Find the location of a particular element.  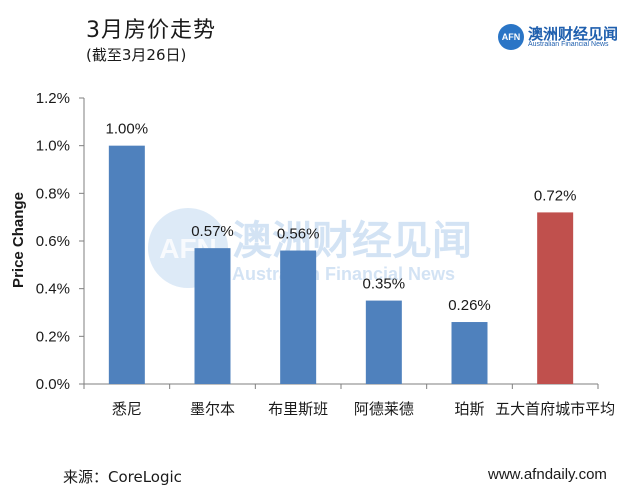

website-url: www.afndaily.com is located at coordinates (547, 474).